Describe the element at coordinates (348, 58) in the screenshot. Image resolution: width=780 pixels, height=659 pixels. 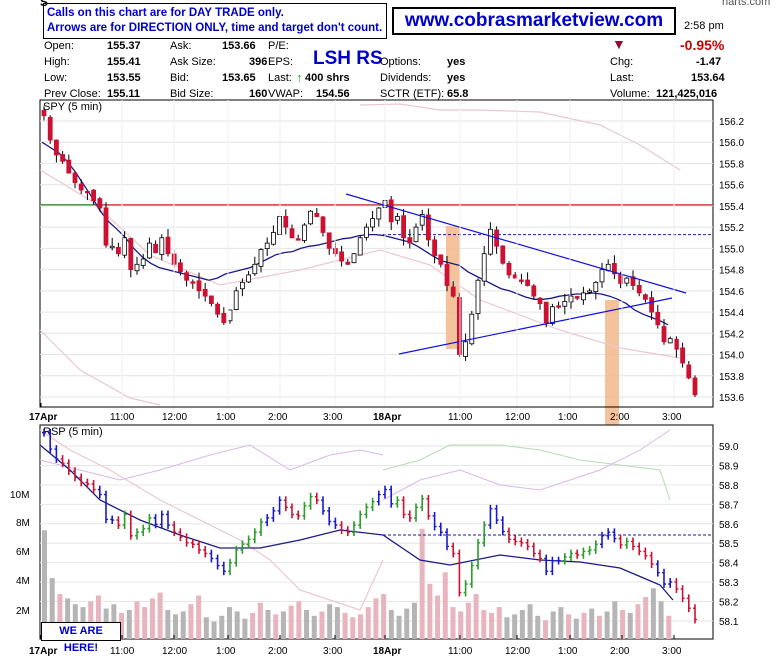
I see `ticker-label: LSH RS` at that location.